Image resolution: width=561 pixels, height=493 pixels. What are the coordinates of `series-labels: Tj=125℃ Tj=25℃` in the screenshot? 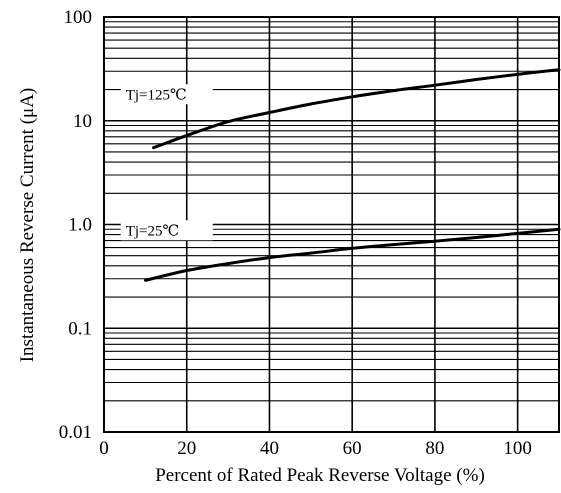 It's located at (166, 162).